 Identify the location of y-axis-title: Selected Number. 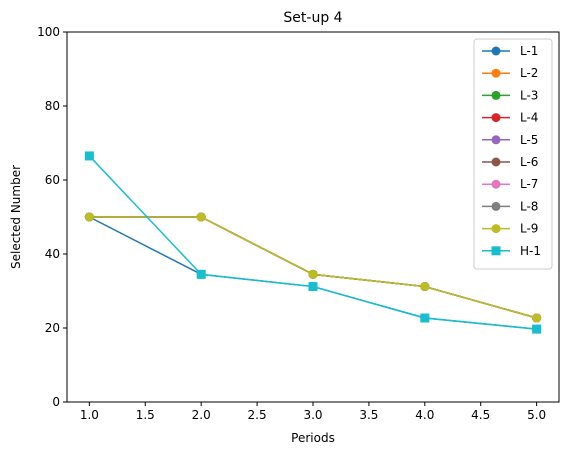
(16, 217).